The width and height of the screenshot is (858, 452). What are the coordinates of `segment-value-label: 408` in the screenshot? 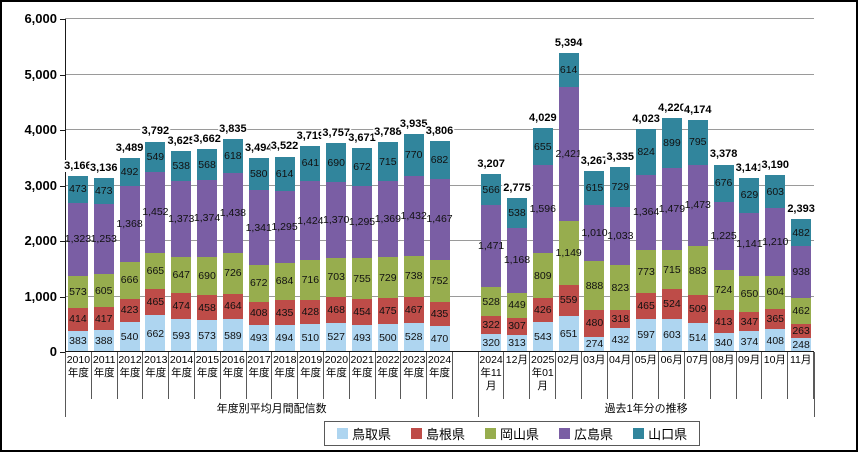 It's located at (775, 340).